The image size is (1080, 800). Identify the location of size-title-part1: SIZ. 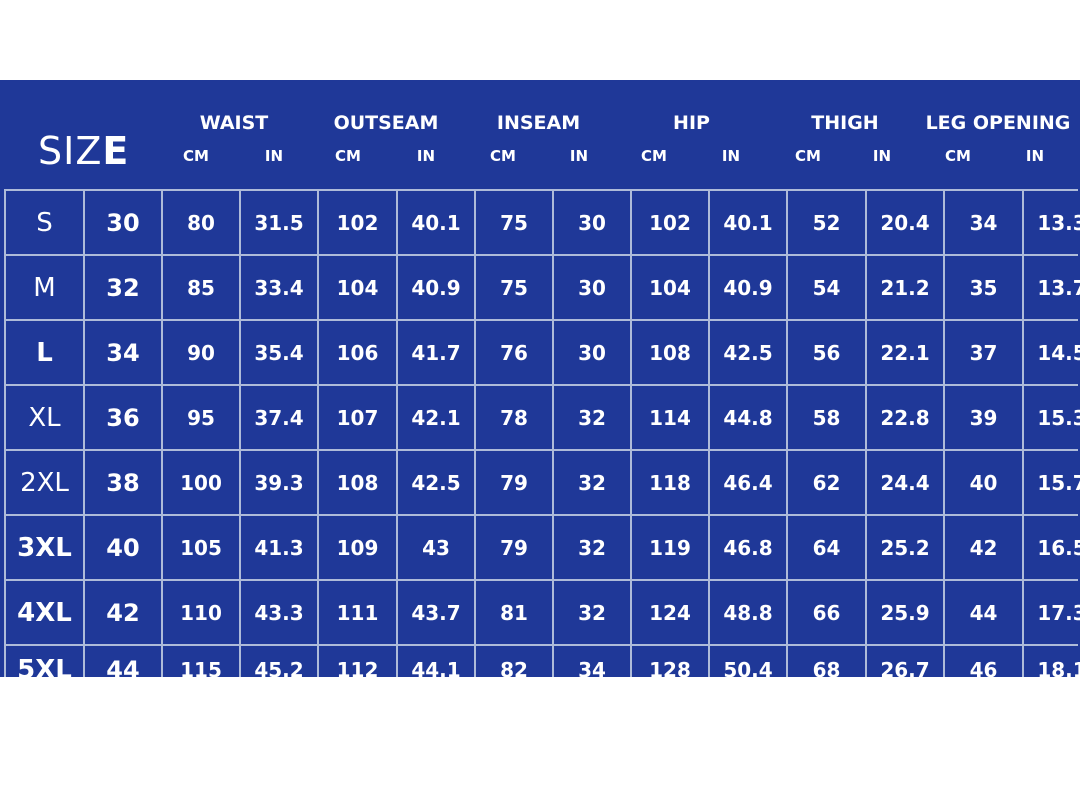
(70, 151).